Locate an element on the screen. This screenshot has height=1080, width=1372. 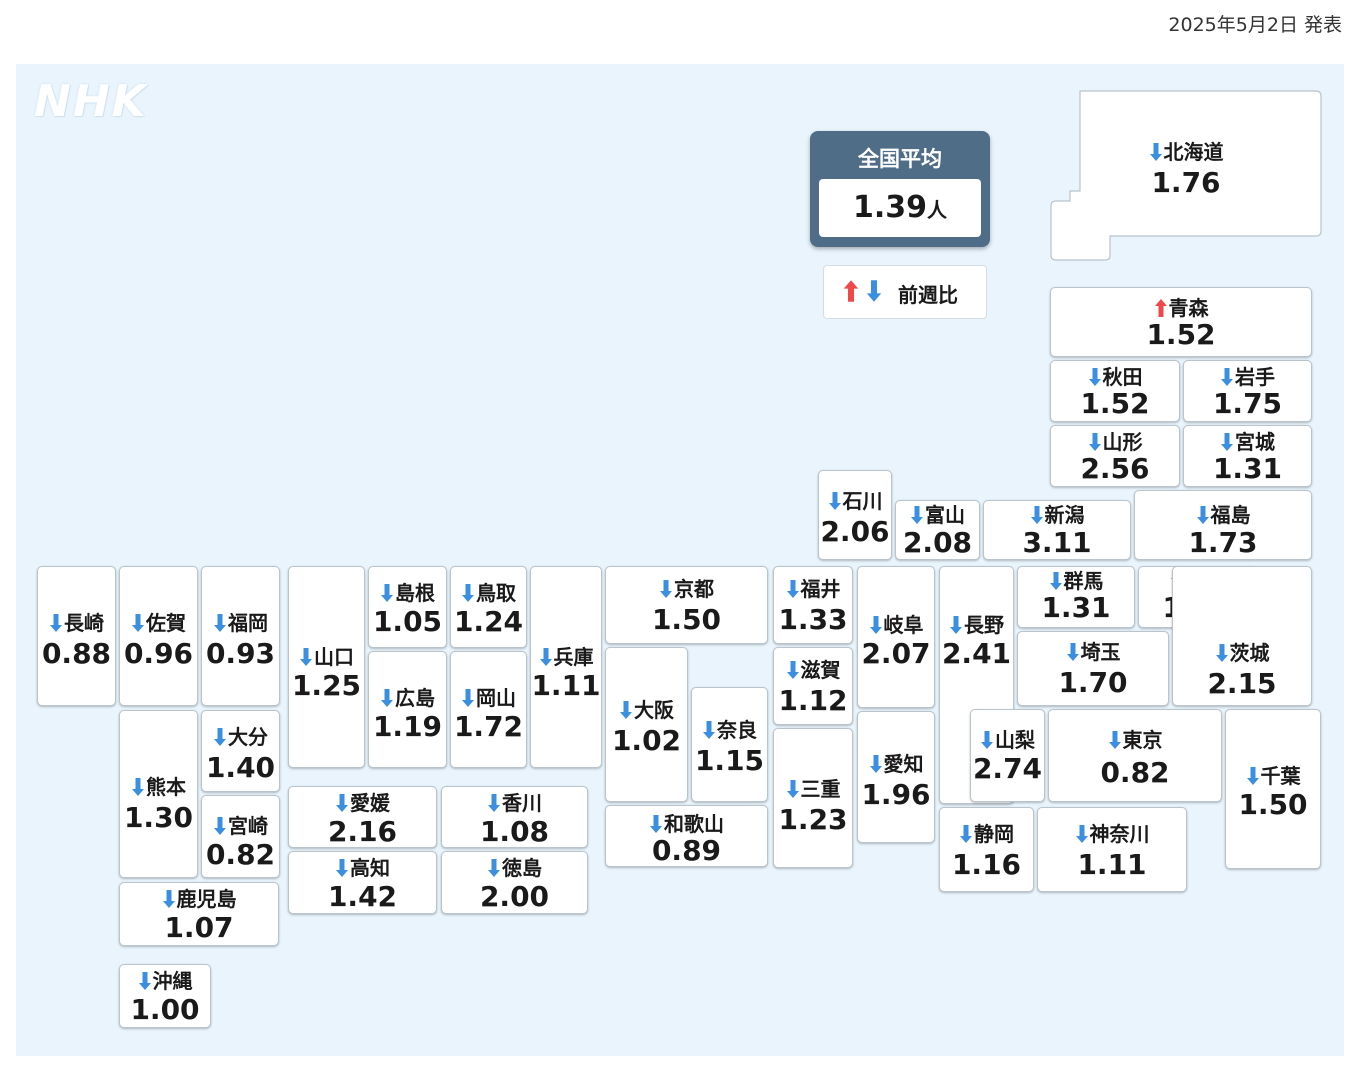
prefecture-label: 北海道 is located at coordinates (1186, 152).